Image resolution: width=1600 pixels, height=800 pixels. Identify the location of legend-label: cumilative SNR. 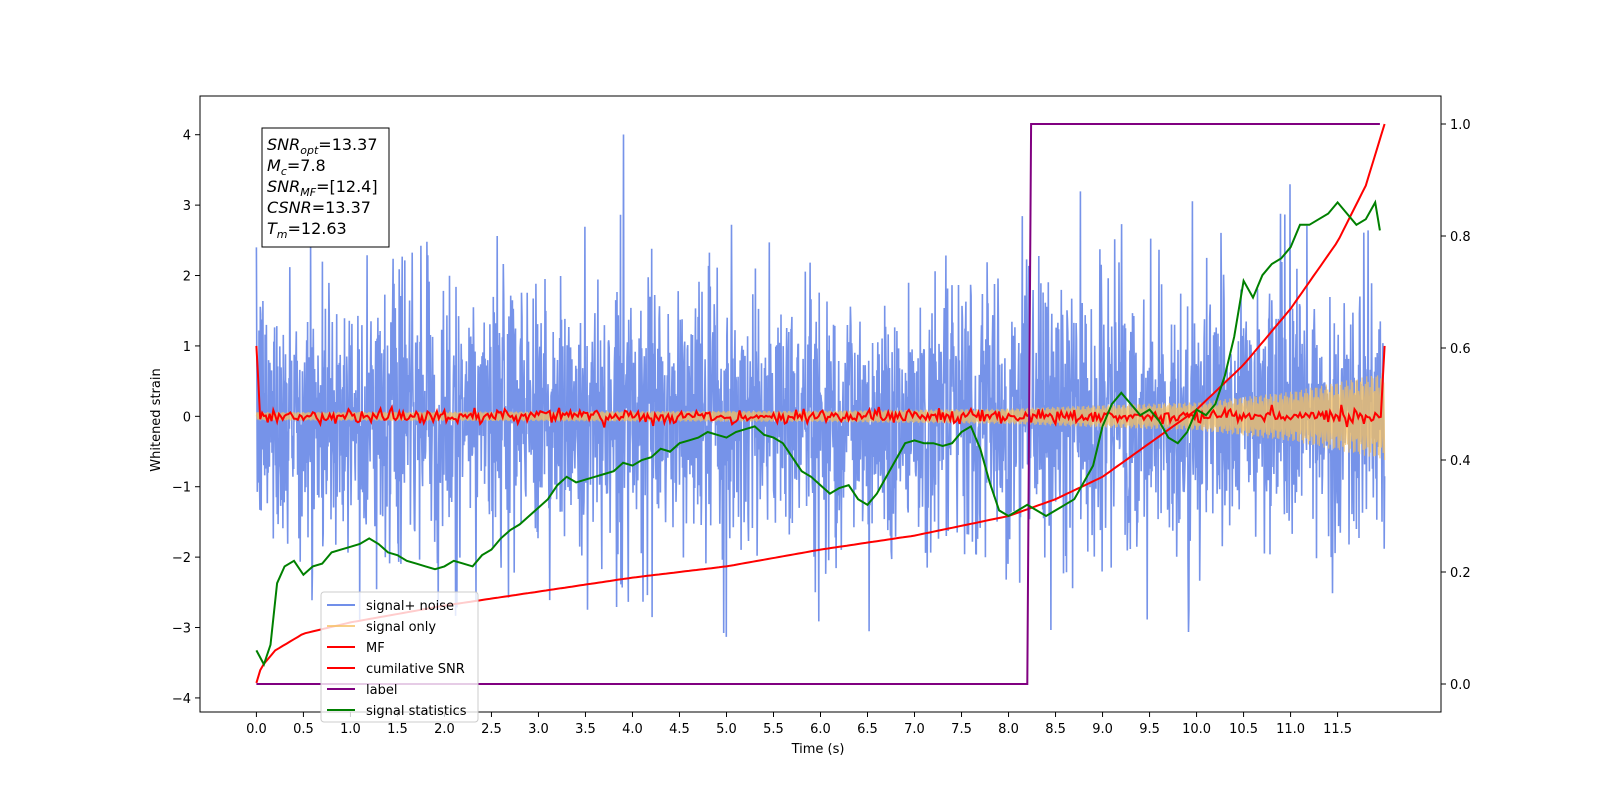
(415, 669).